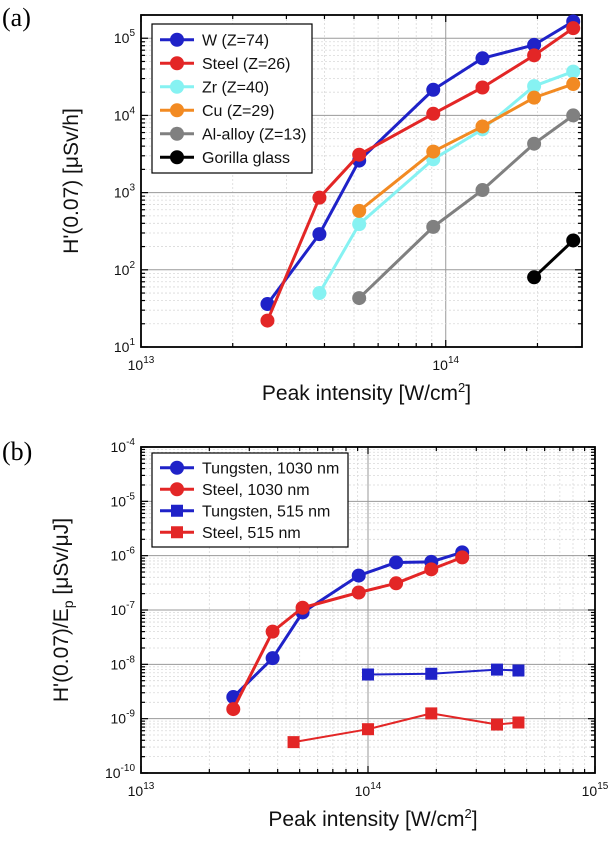 This screenshot has width=611, height=850. Describe the element at coordinates (132, 33) in the screenshot. I see `y-tick-label-exp: 5` at that location.